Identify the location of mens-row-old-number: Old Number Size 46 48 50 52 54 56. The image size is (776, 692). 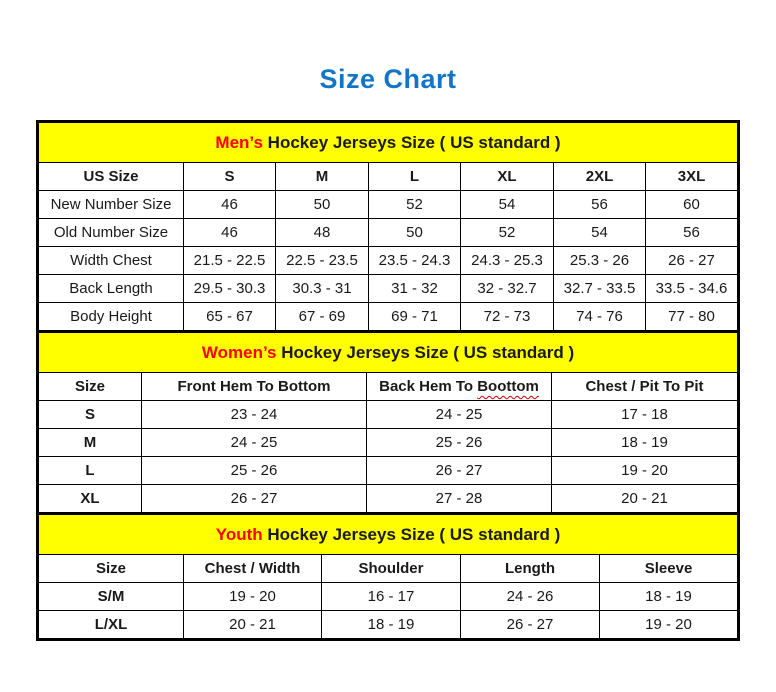
(388, 232).